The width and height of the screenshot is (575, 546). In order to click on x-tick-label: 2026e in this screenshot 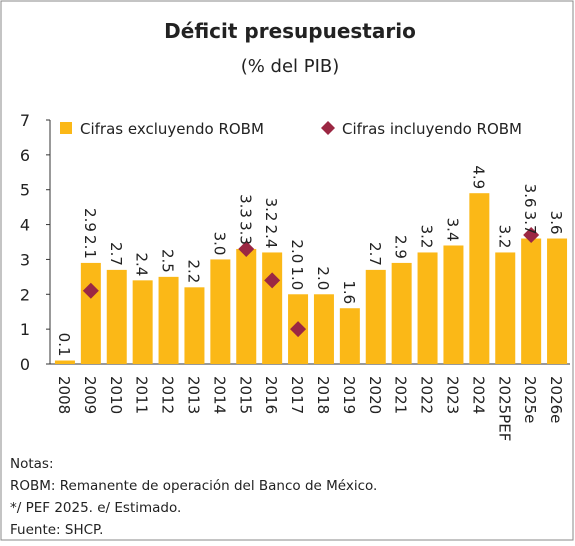, I will do `click(556, 399)`.